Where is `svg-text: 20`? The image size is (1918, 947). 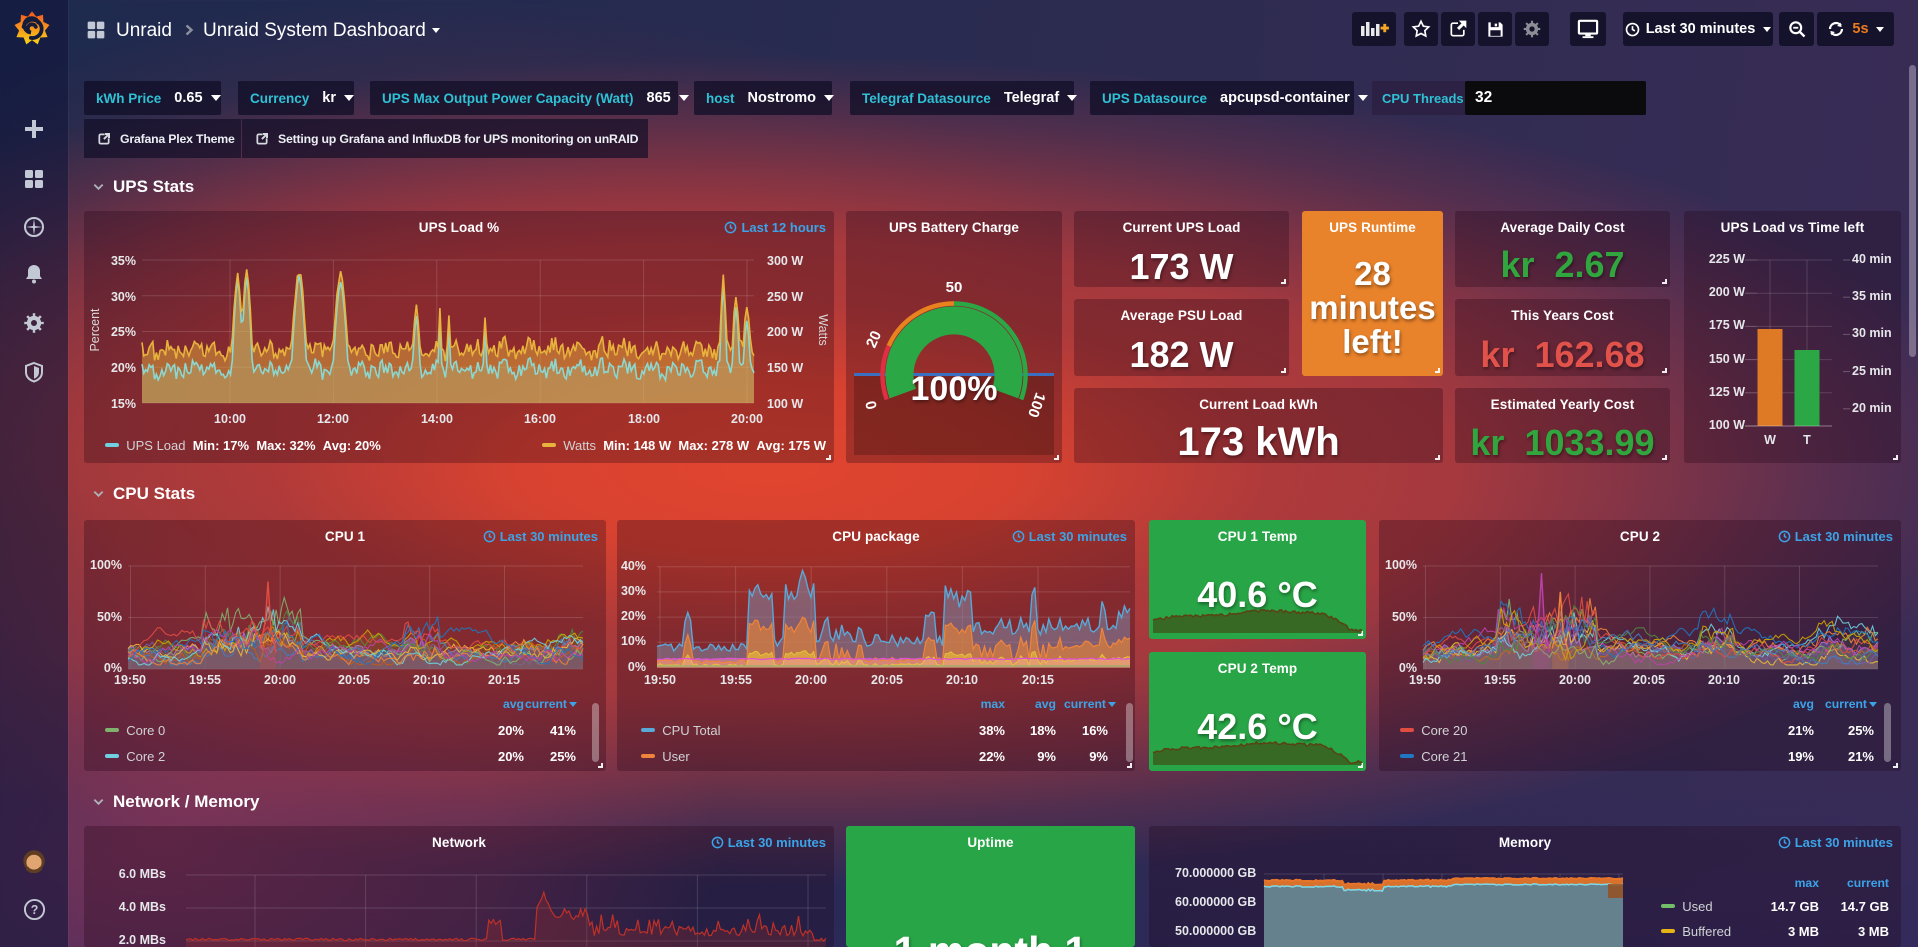
svg-text: 20 is located at coordinates (874, 339).